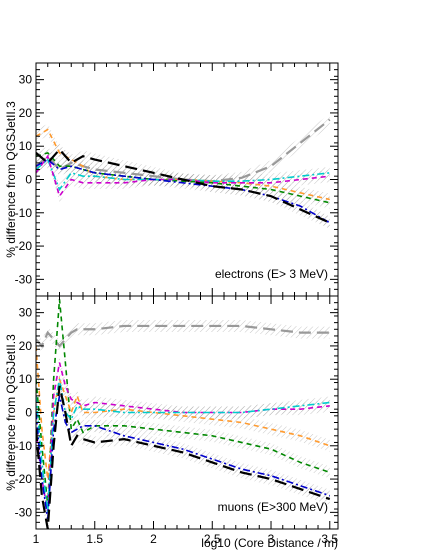 The image size is (427, 553). I want to click on x-axis-label: log10 (Core Distance / m), so click(269, 543).